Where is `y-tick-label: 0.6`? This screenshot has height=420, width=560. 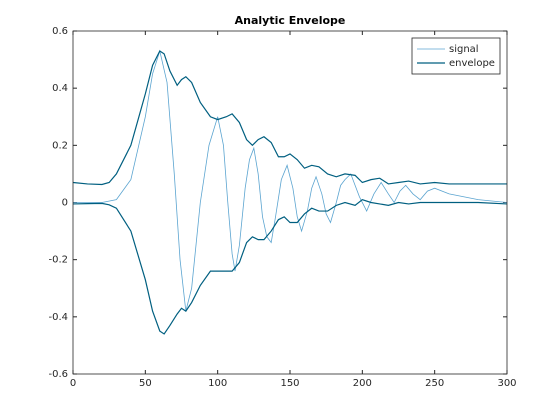 y-tick-label: 0.6 is located at coordinates (60, 31).